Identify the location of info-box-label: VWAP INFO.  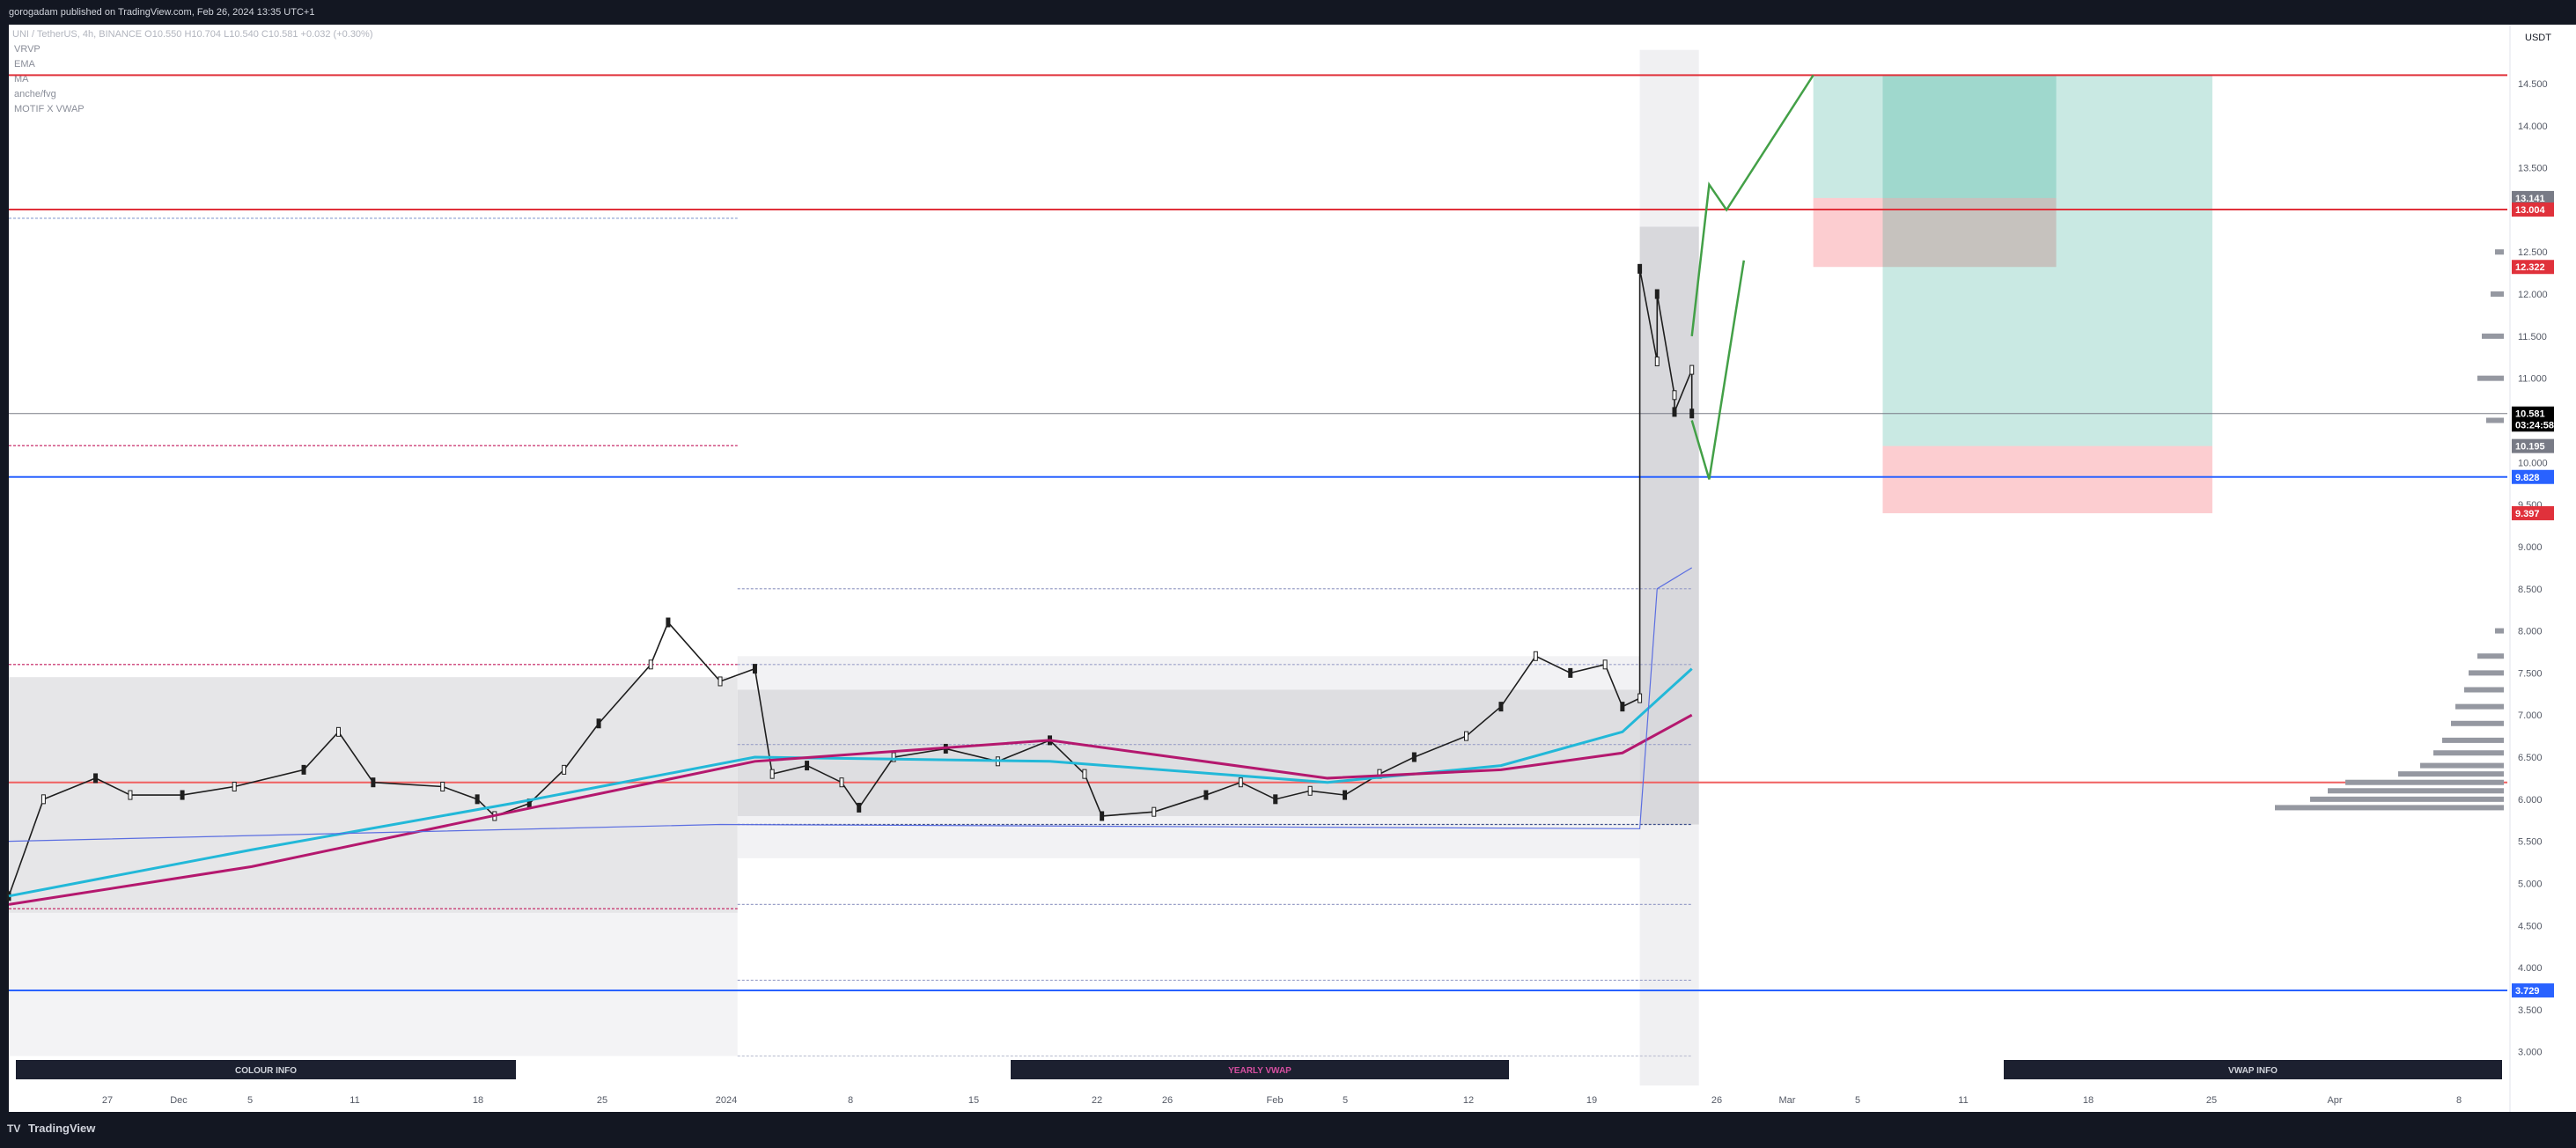
(2253, 1071).